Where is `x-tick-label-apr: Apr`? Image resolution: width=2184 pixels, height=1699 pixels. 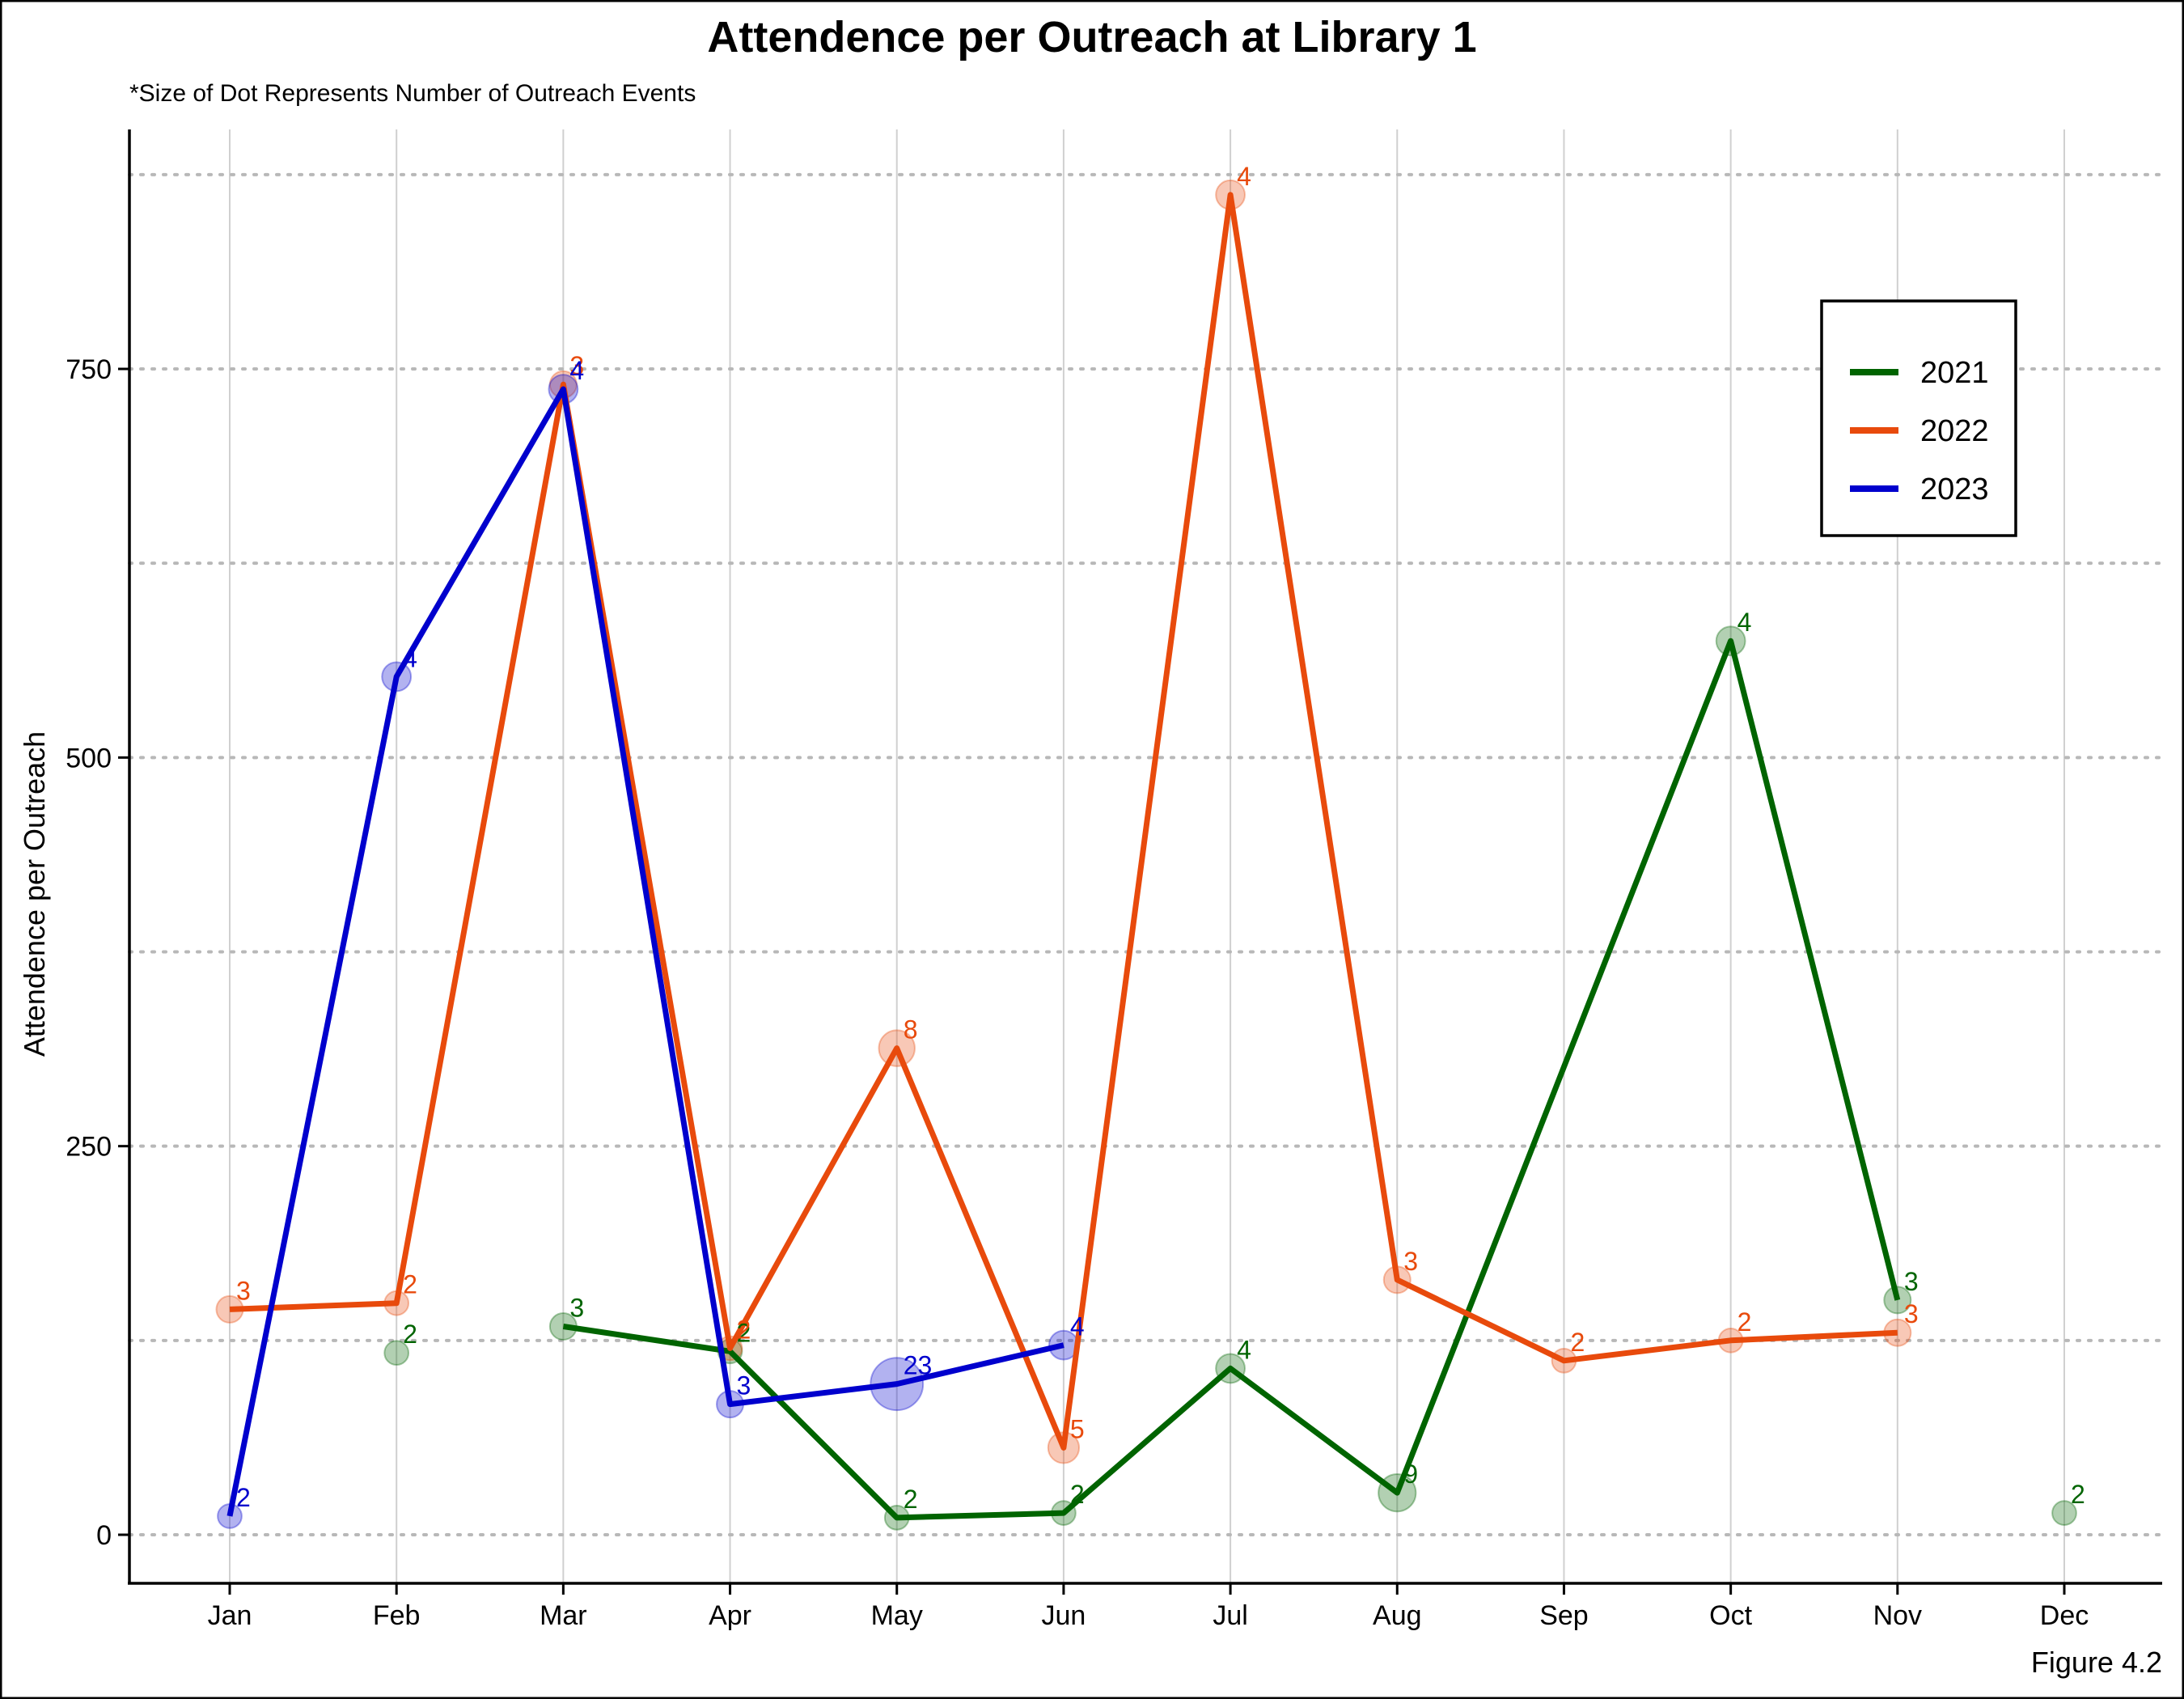
x-tick-label-apr: Apr is located at coordinates (730, 1615).